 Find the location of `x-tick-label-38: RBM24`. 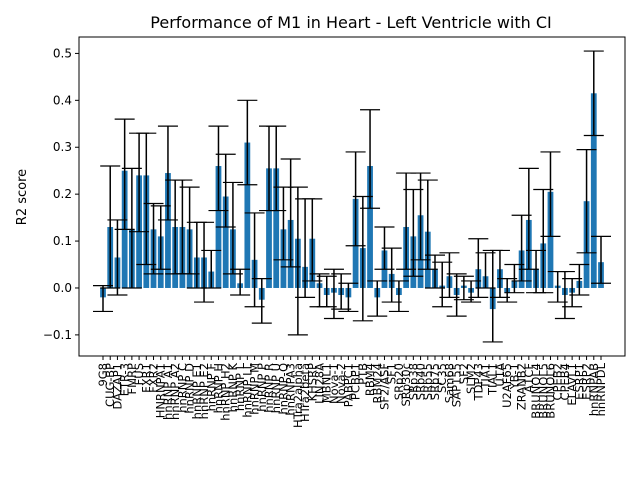

x-tick-label-38: RBM24 is located at coordinates (377, 383).